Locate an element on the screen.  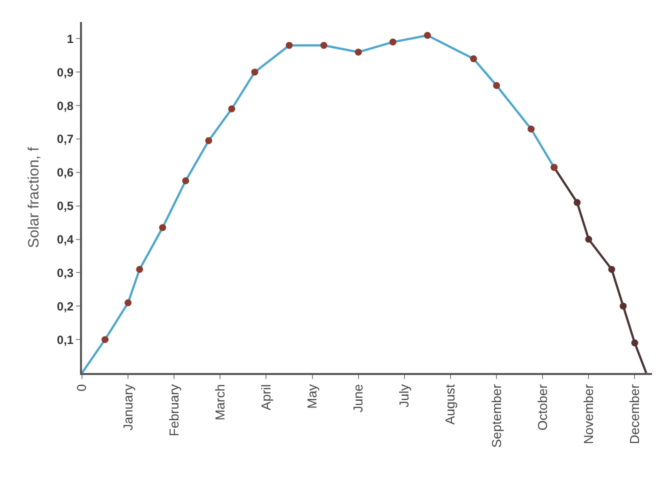
y-tick-label: 1 is located at coordinates (70, 39).